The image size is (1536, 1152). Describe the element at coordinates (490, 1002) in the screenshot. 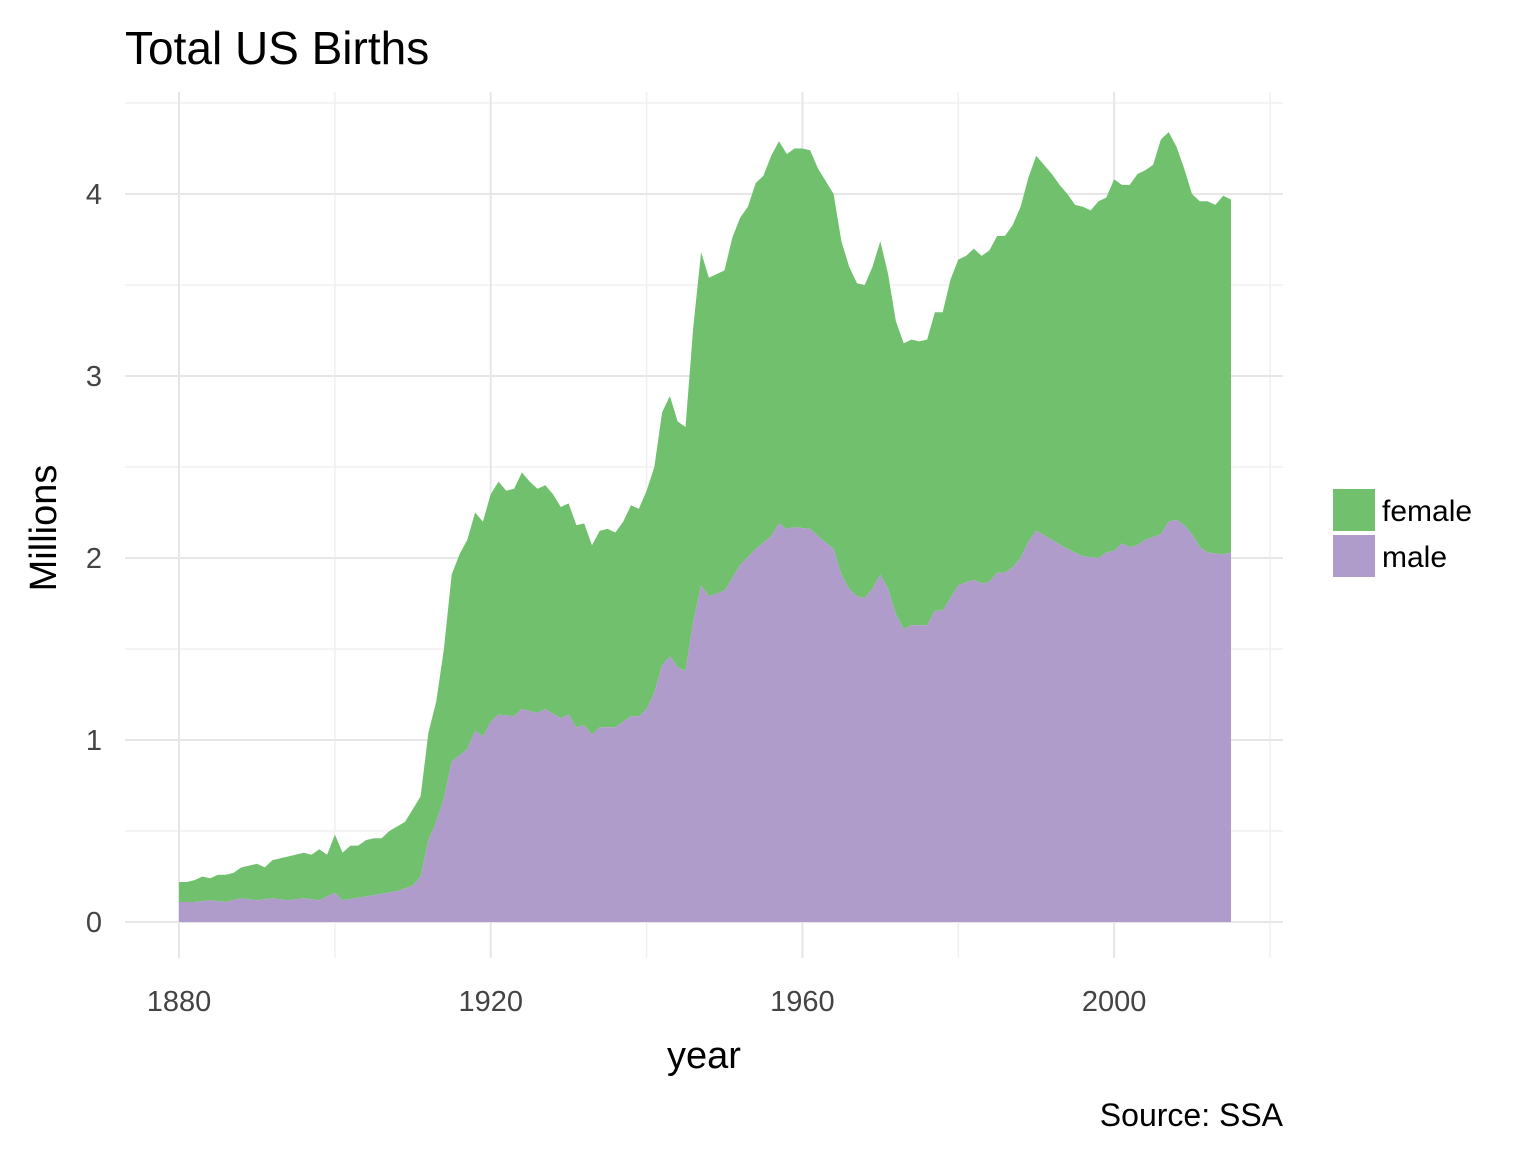

I see `x-tick-label: 1920` at that location.